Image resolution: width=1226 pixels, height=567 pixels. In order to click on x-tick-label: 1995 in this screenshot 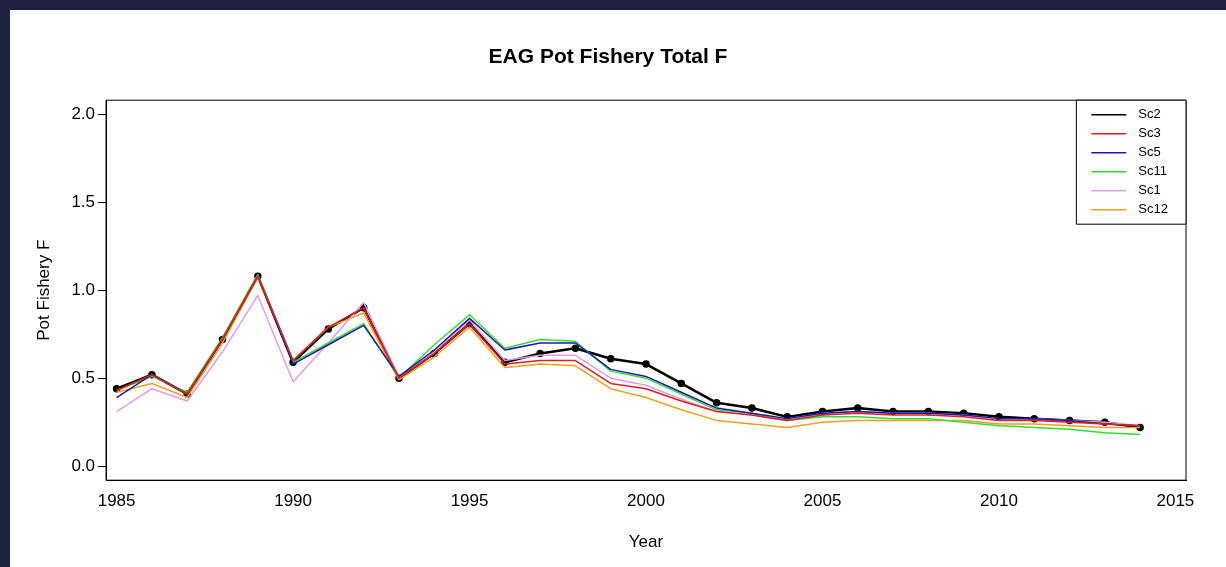, I will do `click(469, 501)`.